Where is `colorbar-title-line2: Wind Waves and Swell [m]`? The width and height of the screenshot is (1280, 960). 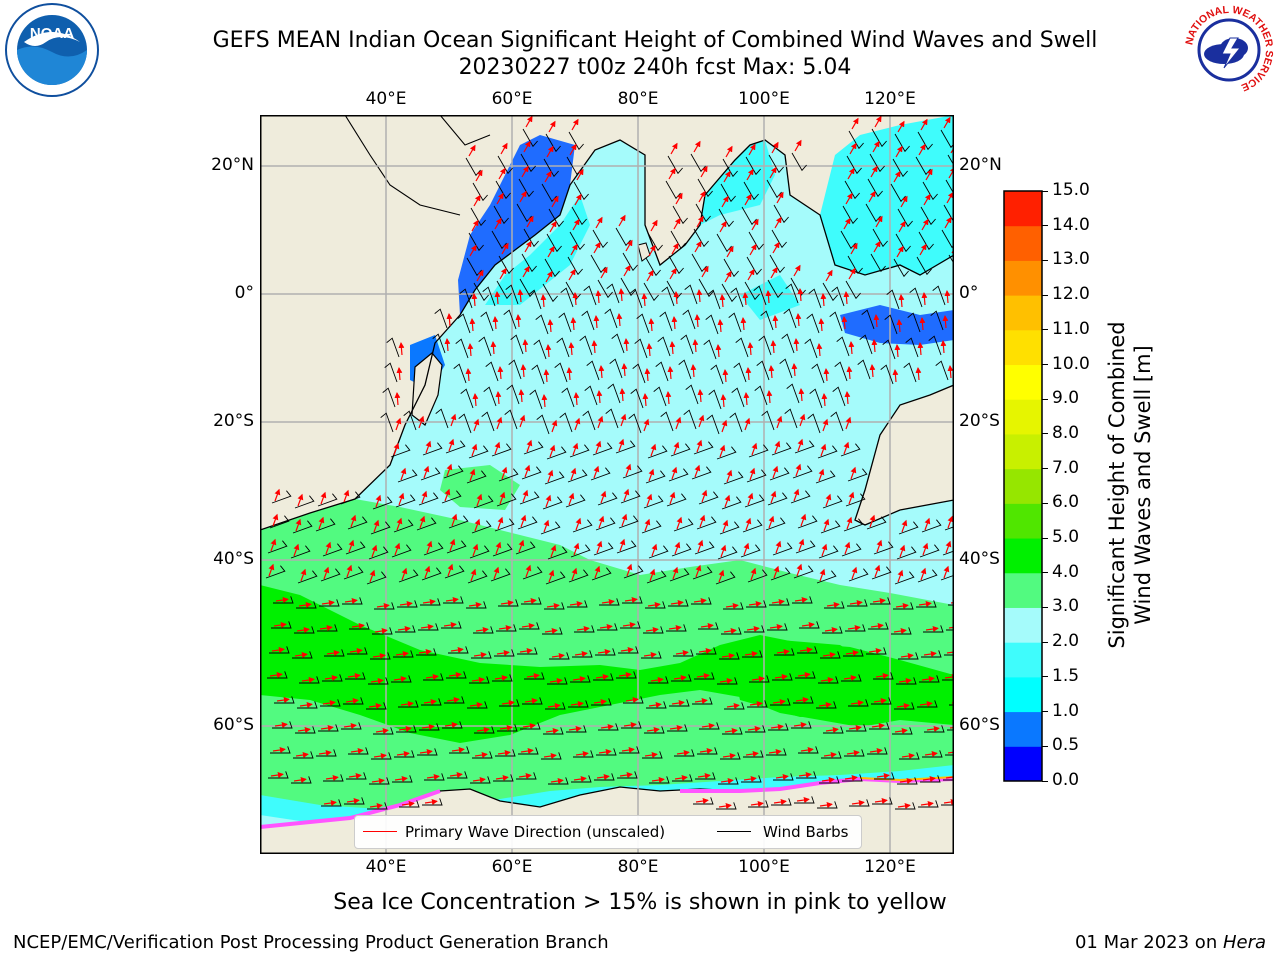
colorbar-title-line2: Wind Waves and Swell [m] is located at coordinates (1143, 485).